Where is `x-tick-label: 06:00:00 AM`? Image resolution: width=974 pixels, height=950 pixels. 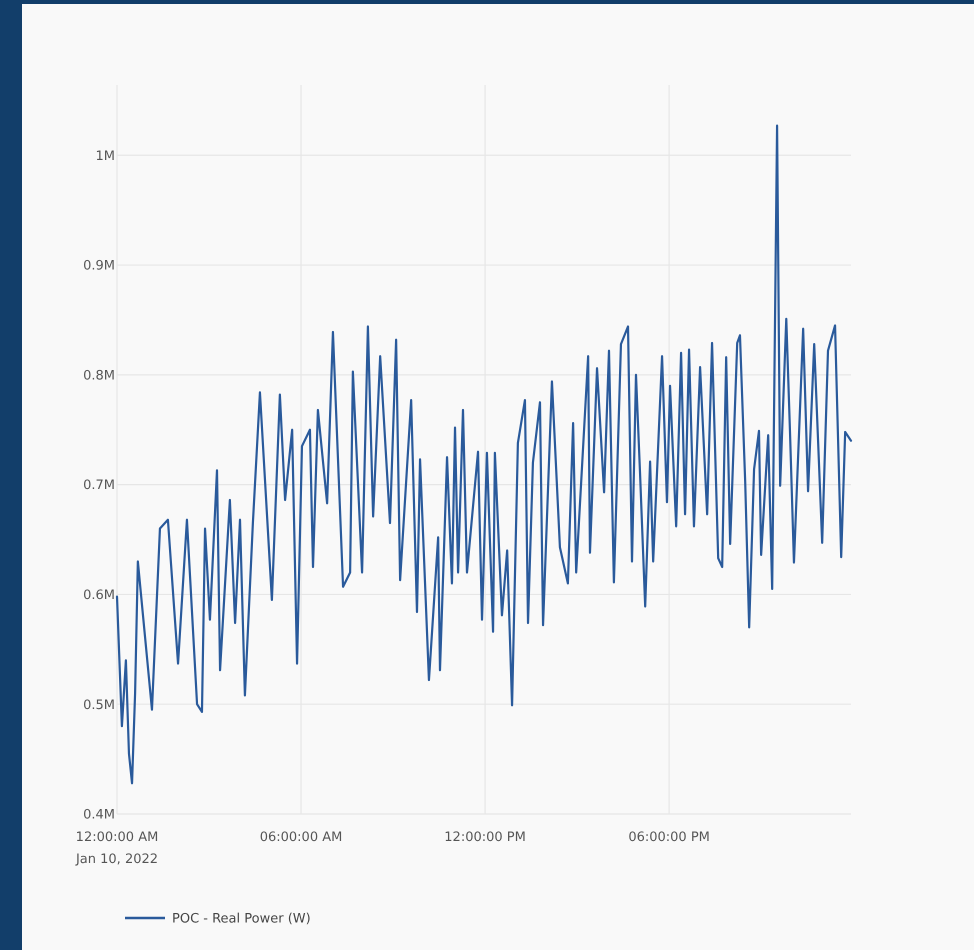 x-tick-label: 06:00:00 AM is located at coordinates (301, 837).